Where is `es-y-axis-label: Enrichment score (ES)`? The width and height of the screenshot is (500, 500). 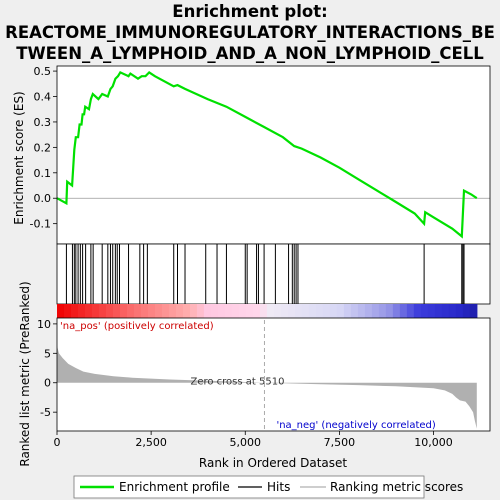
es-y-axis-label: Enrichment score (ES) is located at coordinates (19, 157).